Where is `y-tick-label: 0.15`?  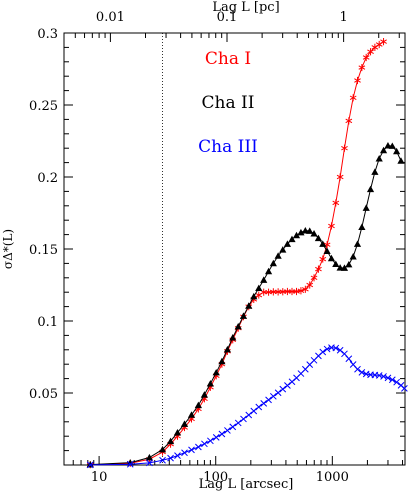 y-tick-label: 0.15 is located at coordinates (43, 250).